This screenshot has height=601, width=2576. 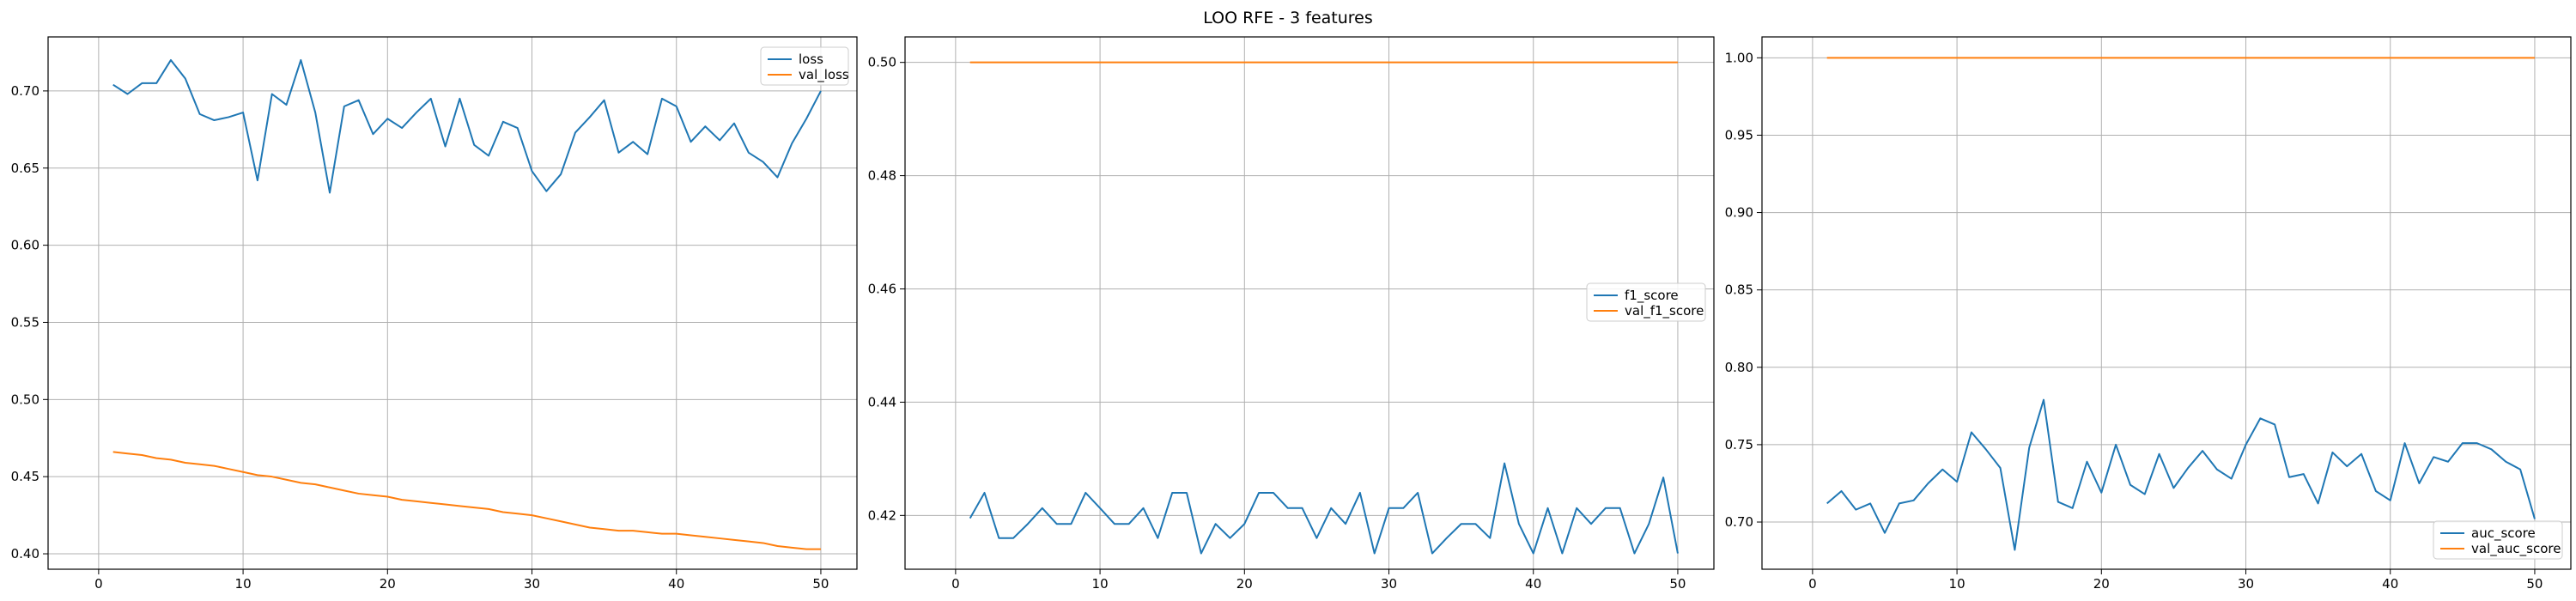 What do you see at coordinates (882, 515) in the screenshot?
I see `y-tick-label: 0.42` at bounding box center [882, 515].